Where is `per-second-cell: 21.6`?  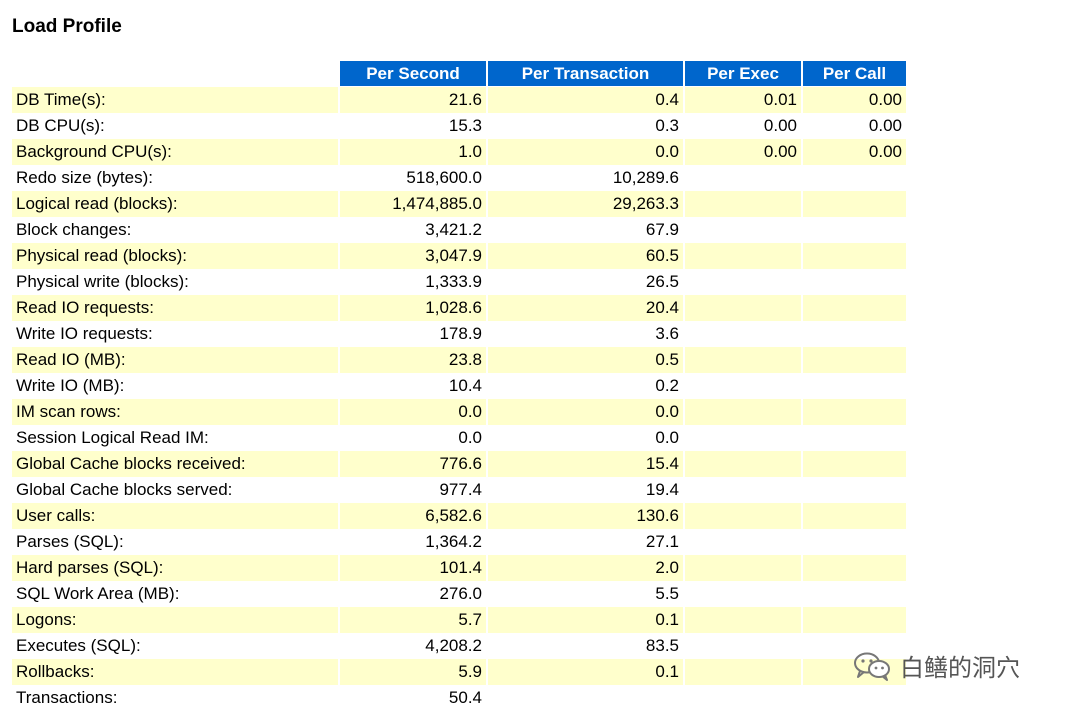
per-second-cell: 21.6 is located at coordinates (413, 100).